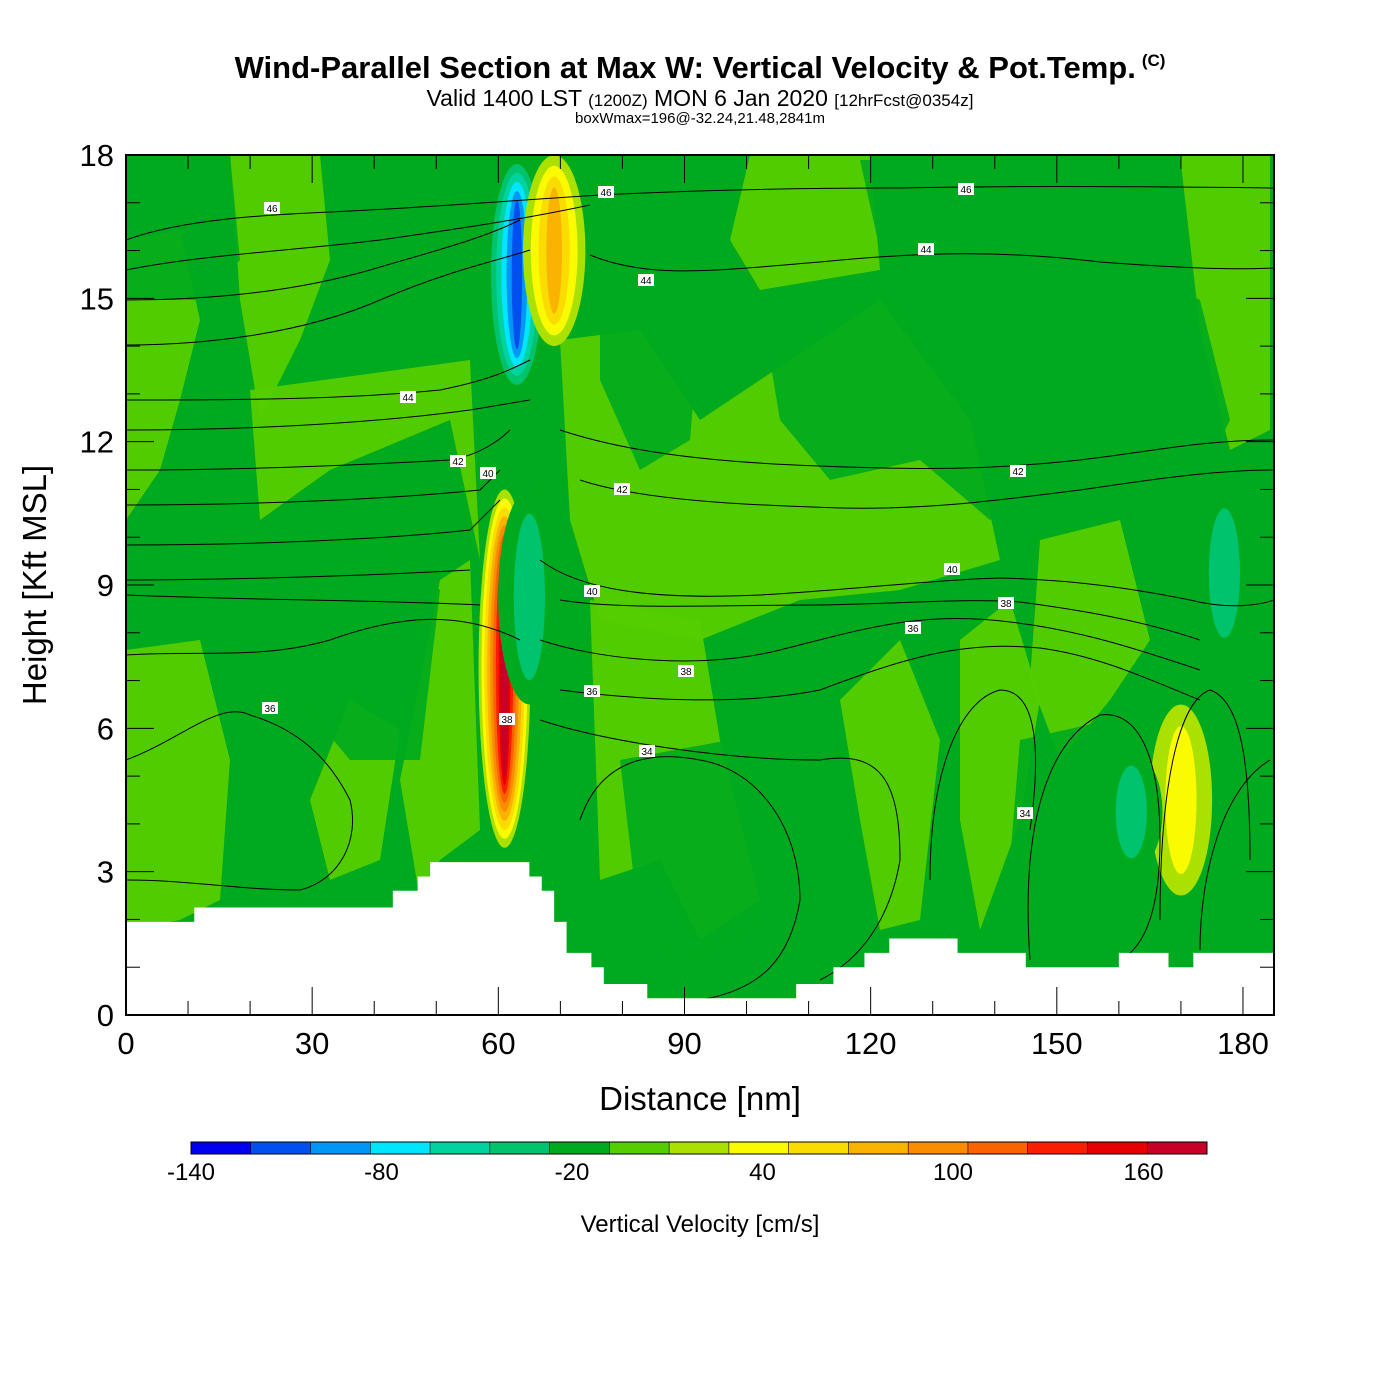 The height and width of the screenshot is (1400, 1400). I want to click on theta-label-15: 36, so click(270, 708).